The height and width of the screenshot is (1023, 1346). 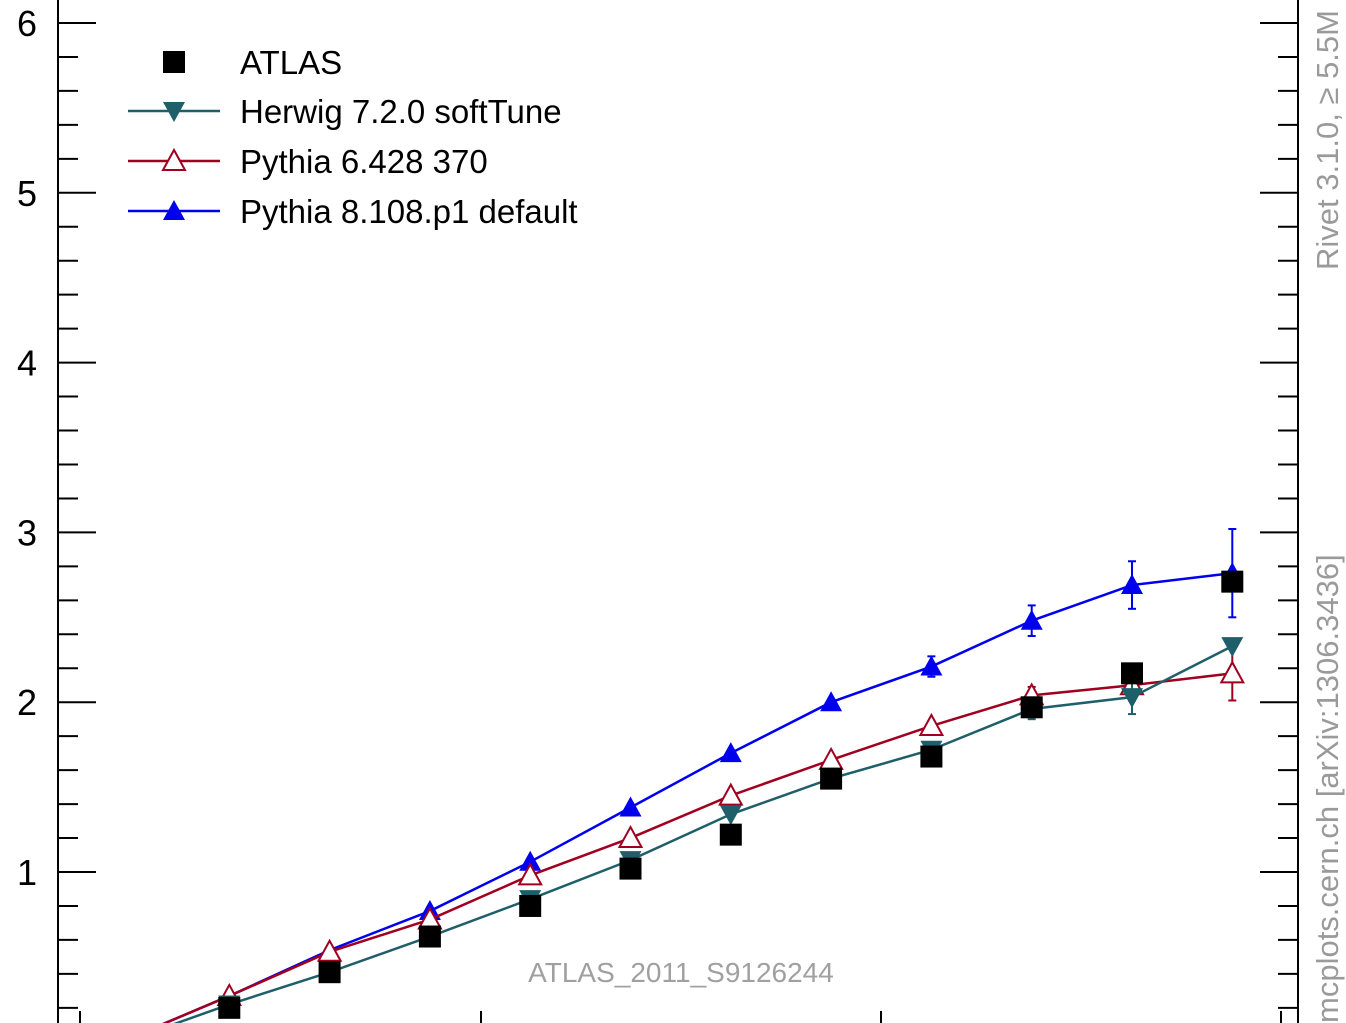 What do you see at coordinates (27, 23) in the screenshot?
I see `y-tick-label: 6` at bounding box center [27, 23].